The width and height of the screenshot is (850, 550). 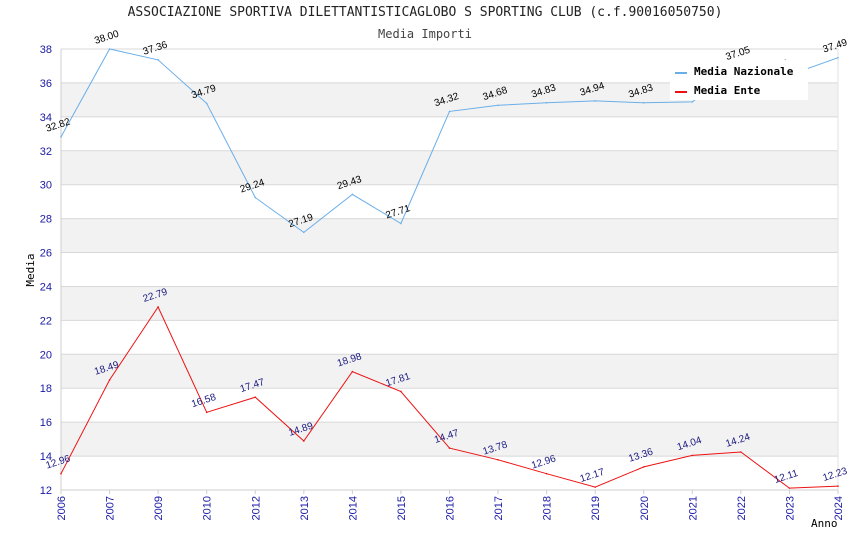 I want to click on x-tick-label: 2010, so click(x=208, y=508).